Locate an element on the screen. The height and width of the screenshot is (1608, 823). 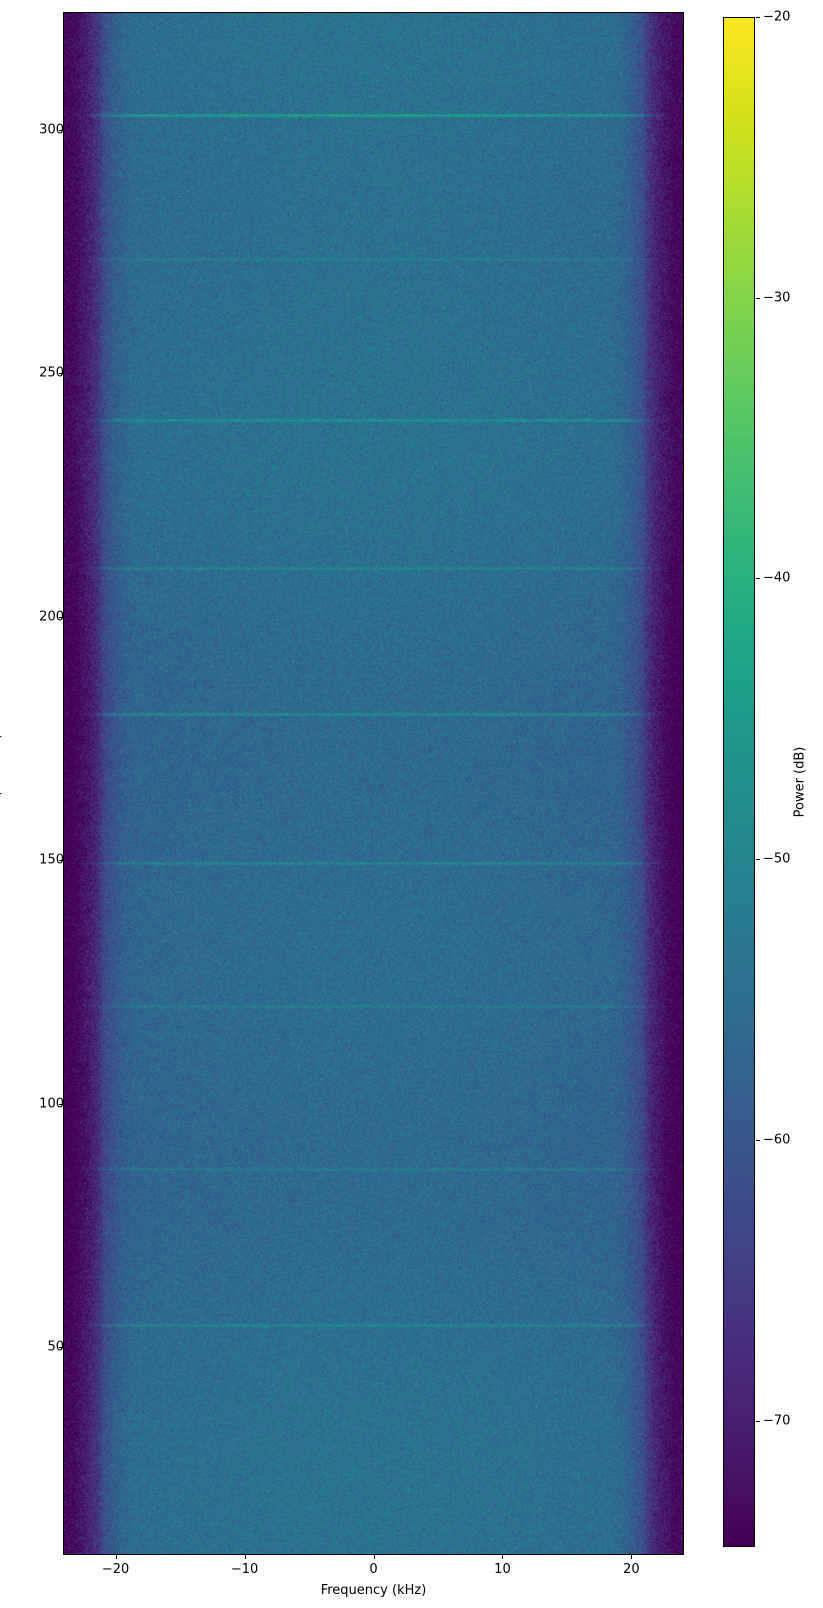
x-tick-label: 20 is located at coordinates (631, 1569).